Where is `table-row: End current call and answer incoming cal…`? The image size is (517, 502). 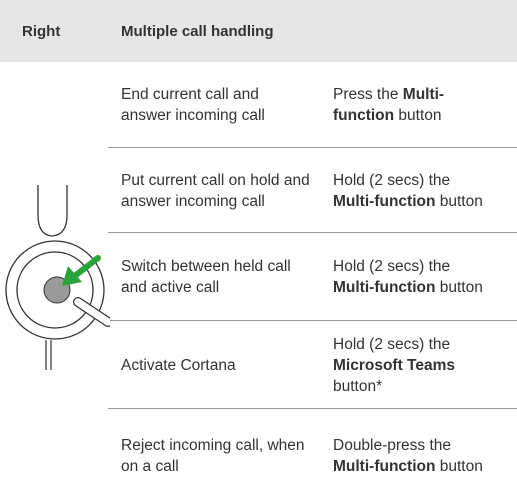 table-row: End current call and answer incoming cal… is located at coordinates (312, 104).